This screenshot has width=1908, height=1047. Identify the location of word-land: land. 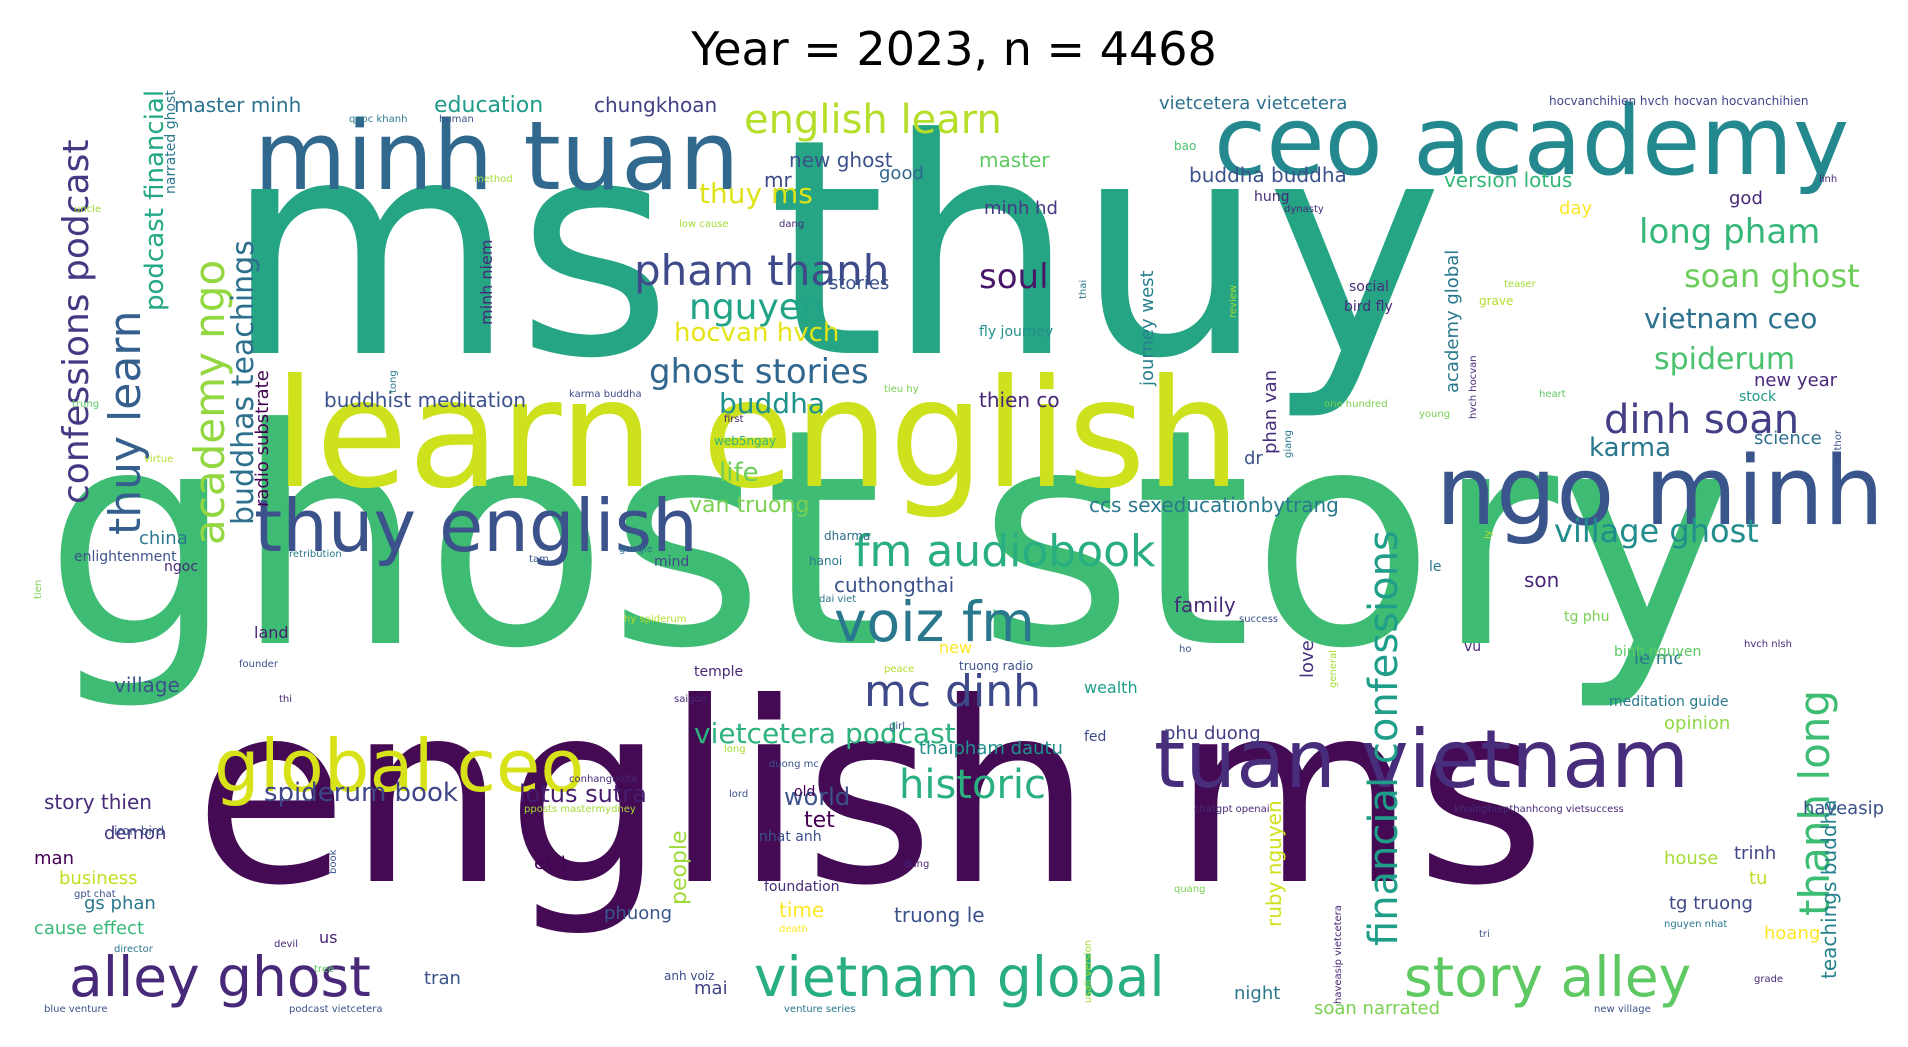
(271, 632).